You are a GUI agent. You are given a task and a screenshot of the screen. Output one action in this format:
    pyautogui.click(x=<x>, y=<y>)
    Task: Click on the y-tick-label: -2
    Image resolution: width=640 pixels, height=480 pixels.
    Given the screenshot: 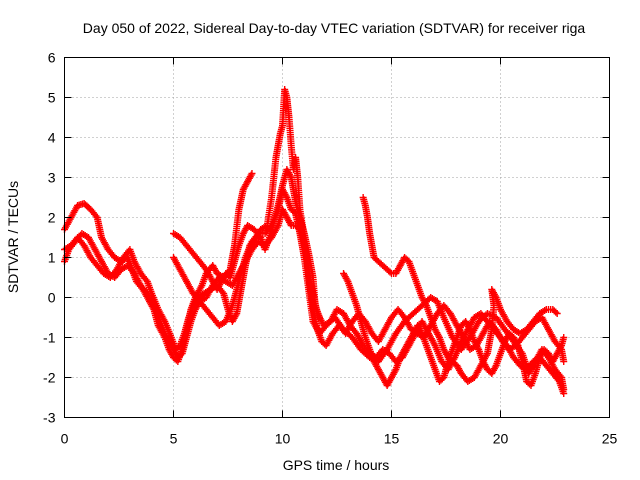 What is the action you would take?
    pyautogui.click(x=49, y=378)
    